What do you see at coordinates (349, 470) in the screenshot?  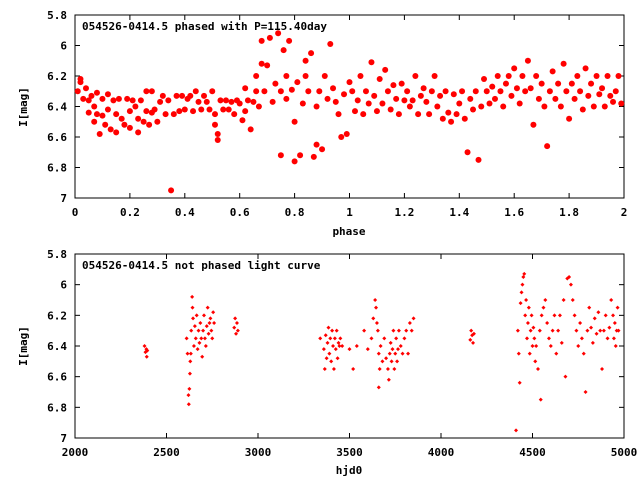 I see `unphased-plot-xlabel: hjd0` at bounding box center [349, 470].